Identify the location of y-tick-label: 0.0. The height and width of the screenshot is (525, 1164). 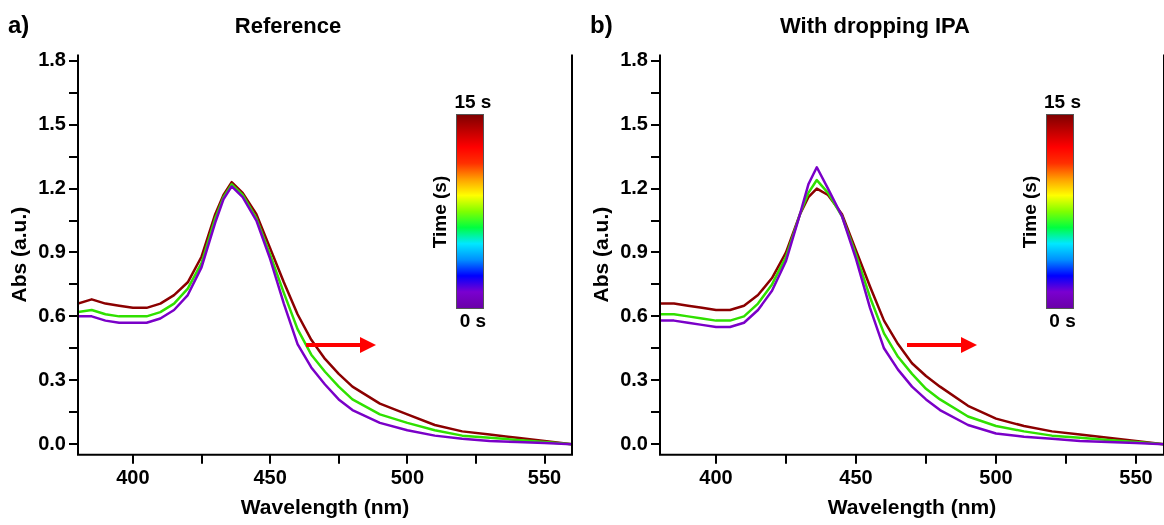
(634, 442).